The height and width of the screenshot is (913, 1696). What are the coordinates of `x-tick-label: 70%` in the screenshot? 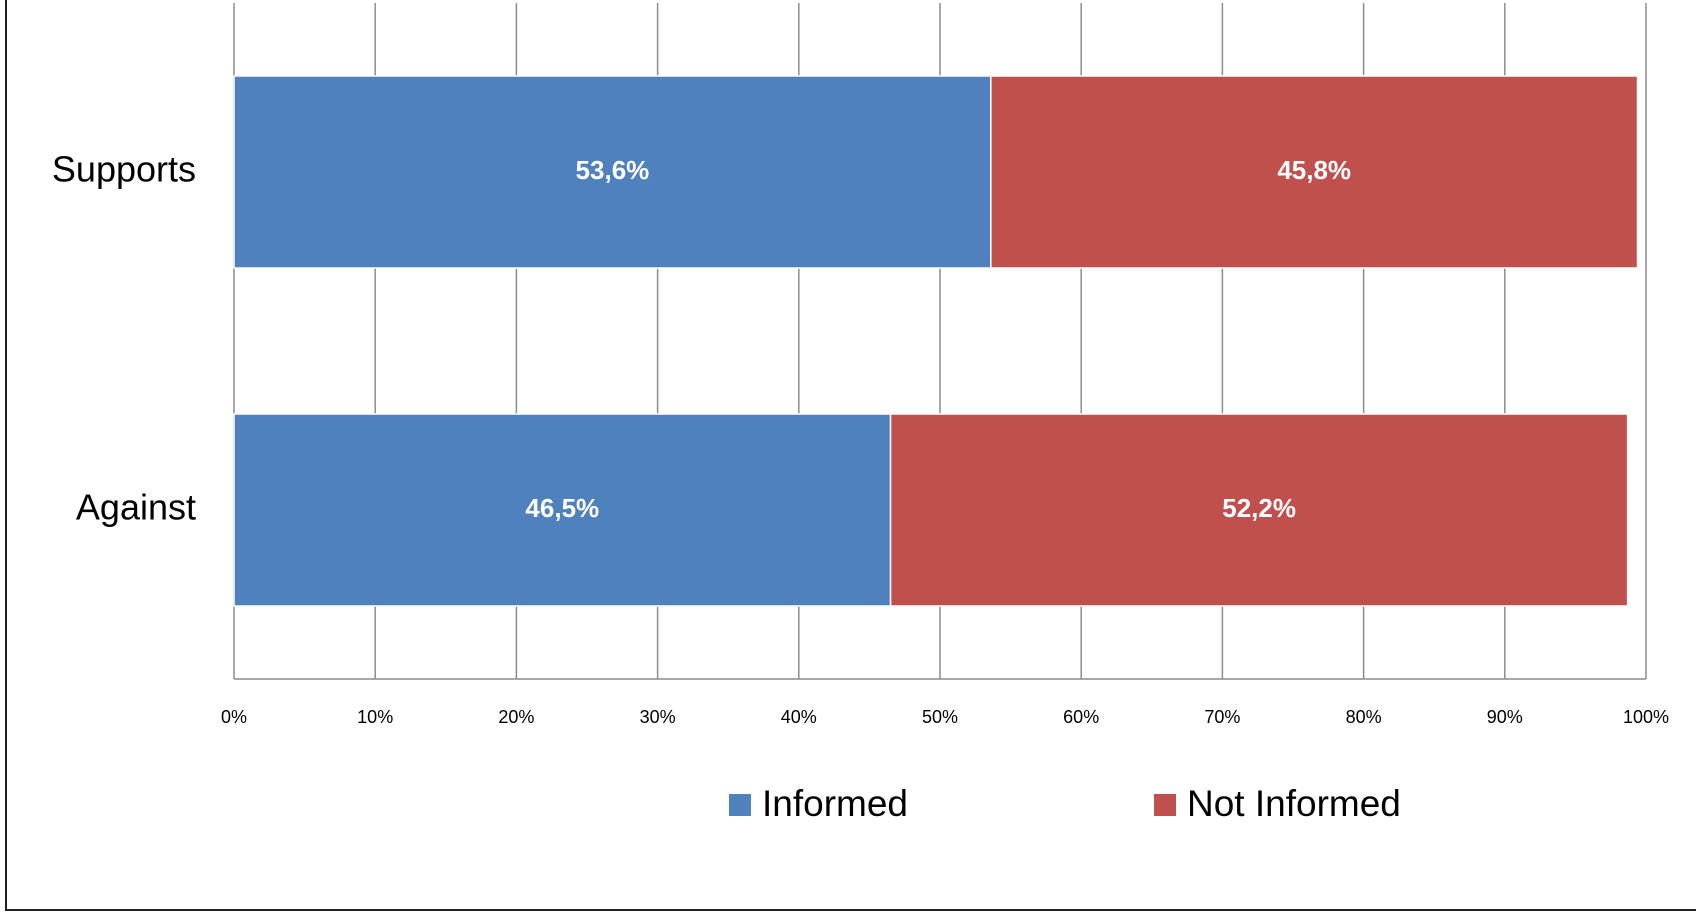 It's located at (1222, 717).